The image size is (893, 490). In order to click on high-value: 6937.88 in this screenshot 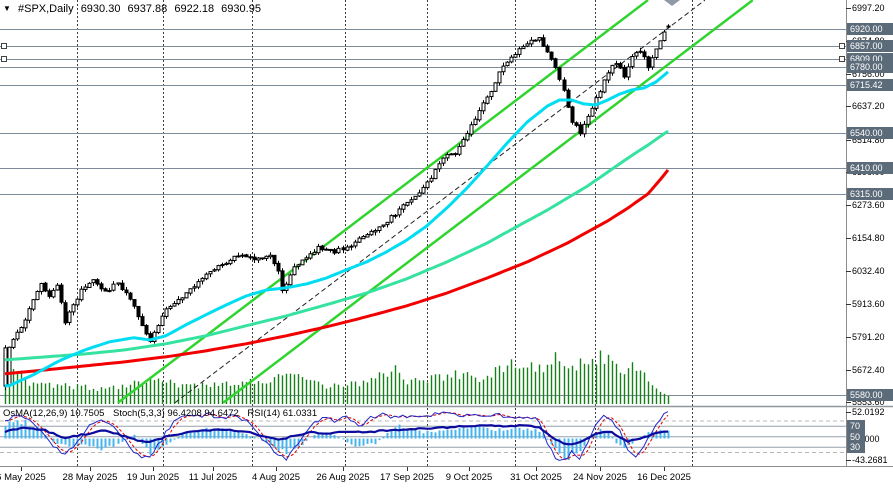, I will do `click(147, 9)`.